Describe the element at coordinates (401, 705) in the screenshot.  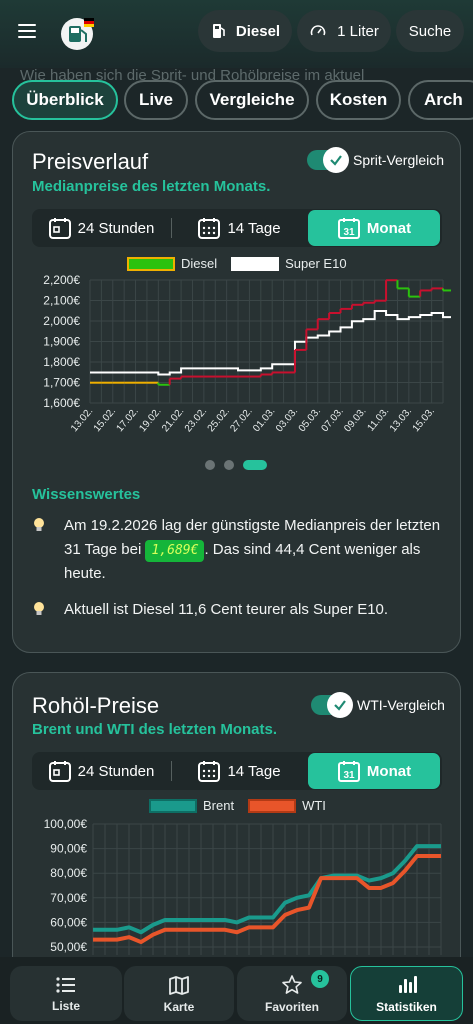
I see `wti-compare-label: WTI-Vergleich` at that location.